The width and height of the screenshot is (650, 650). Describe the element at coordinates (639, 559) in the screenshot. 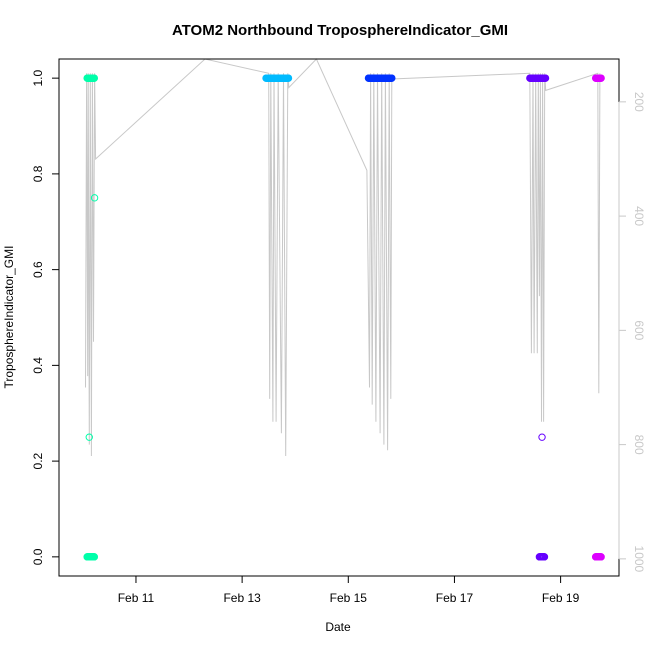

I see `right-tick-label: 1000` at that location.